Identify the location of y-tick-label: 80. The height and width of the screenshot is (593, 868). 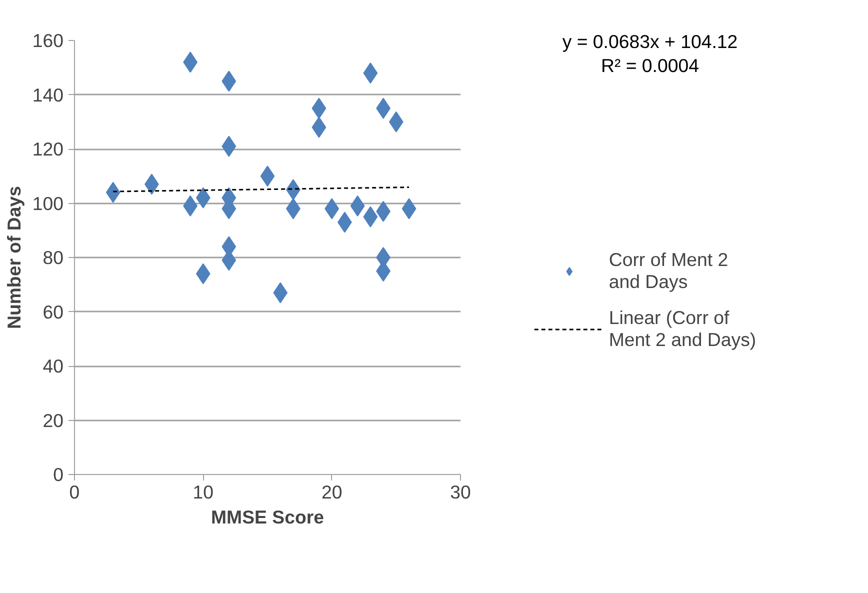
(53, 257).